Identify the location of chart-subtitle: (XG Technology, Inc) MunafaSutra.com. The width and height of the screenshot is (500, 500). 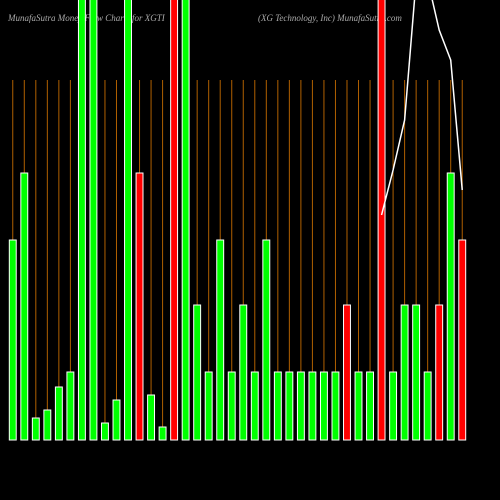
(330, 18).